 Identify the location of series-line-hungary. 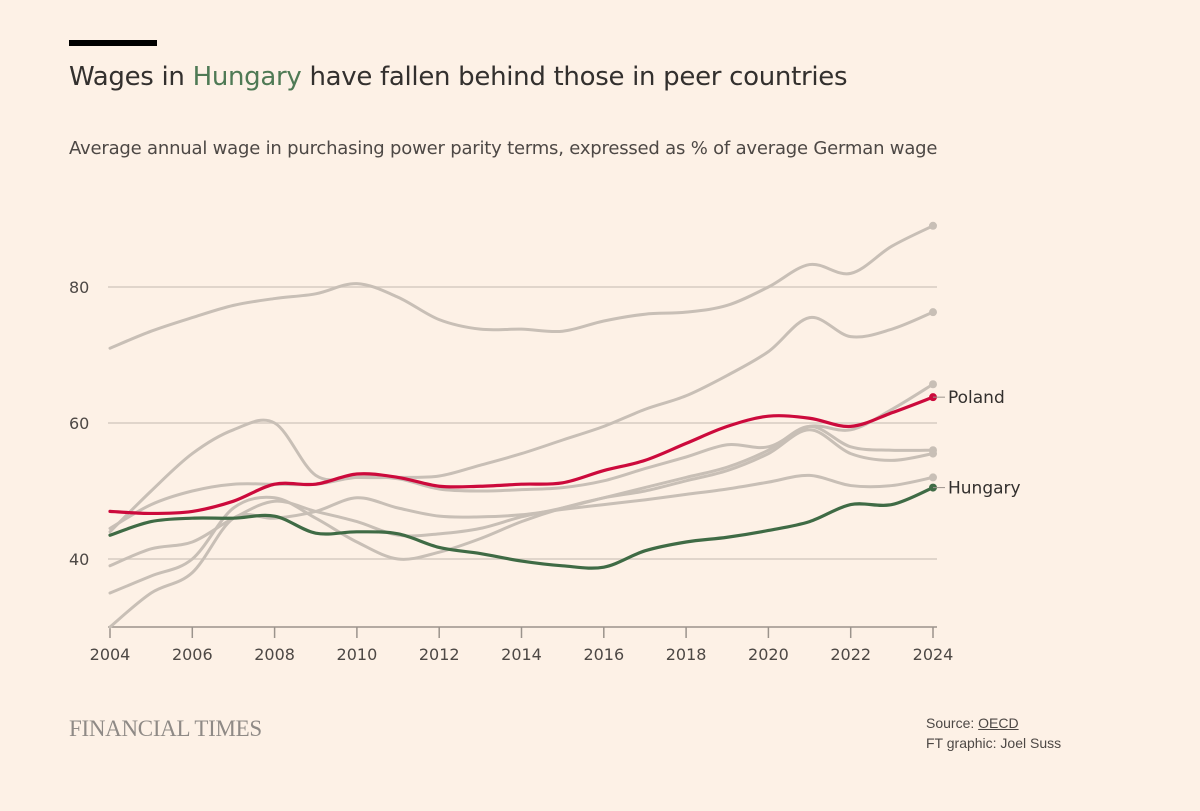
(521, 528).